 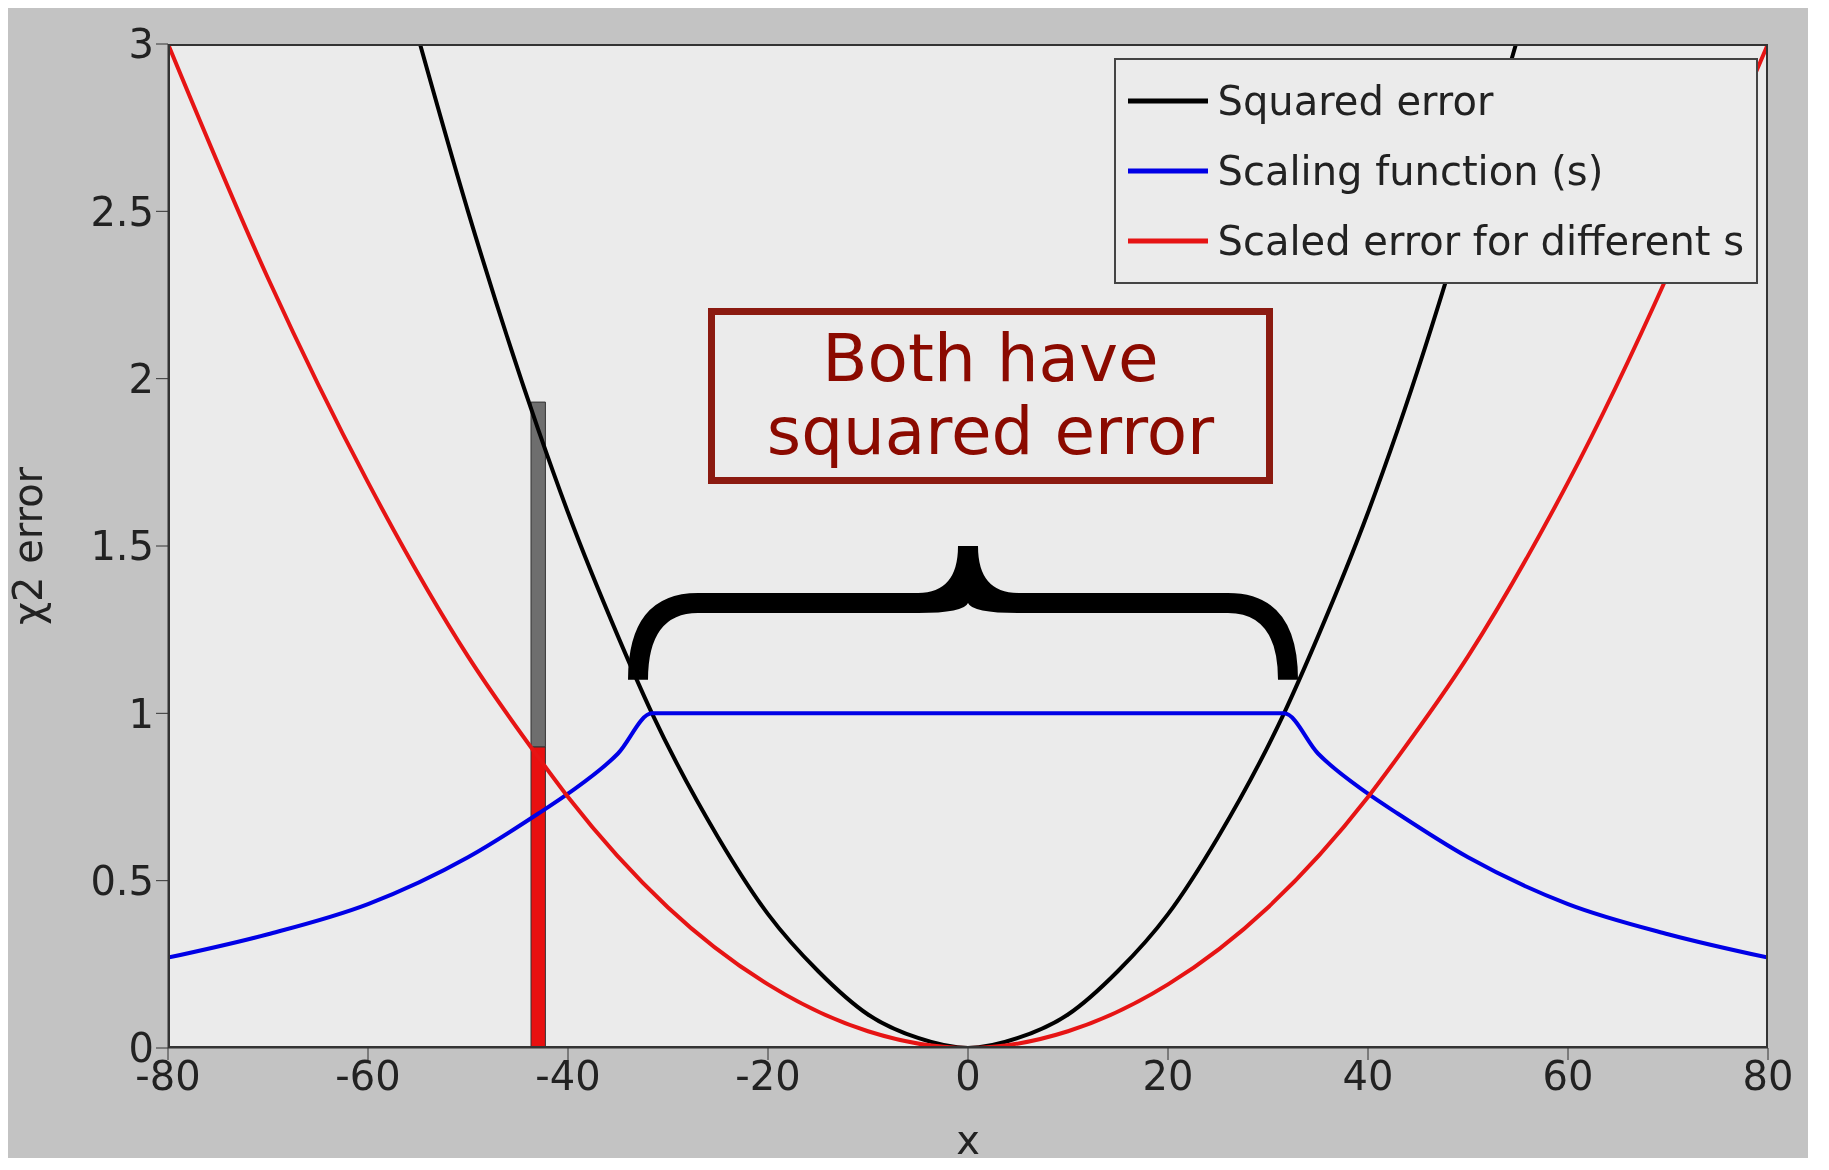 What do you see at coordinates (122, 211) in the screenshot?
I see `y-tick-label: 2.5` at bounding box center [122, 211].